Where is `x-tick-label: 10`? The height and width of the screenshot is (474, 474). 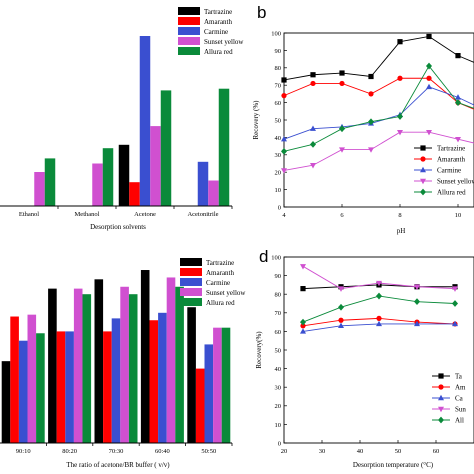
x-tick-label: 10 is located at coordinates (458, 215).